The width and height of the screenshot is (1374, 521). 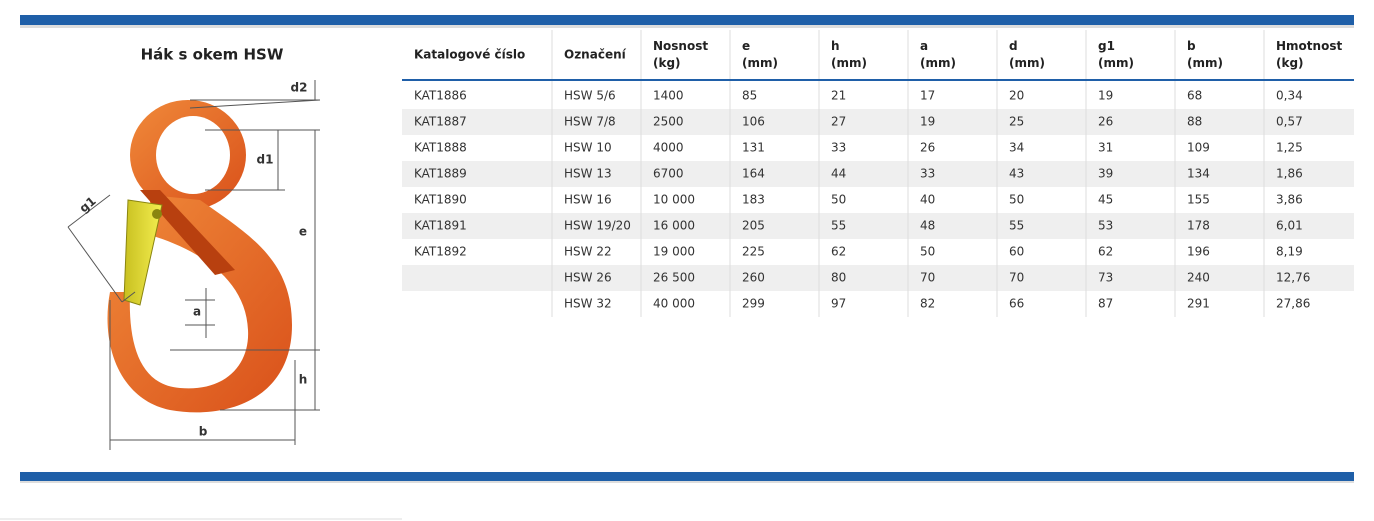 I want to click on table-cell: 178, so click(x=1198, y=226).